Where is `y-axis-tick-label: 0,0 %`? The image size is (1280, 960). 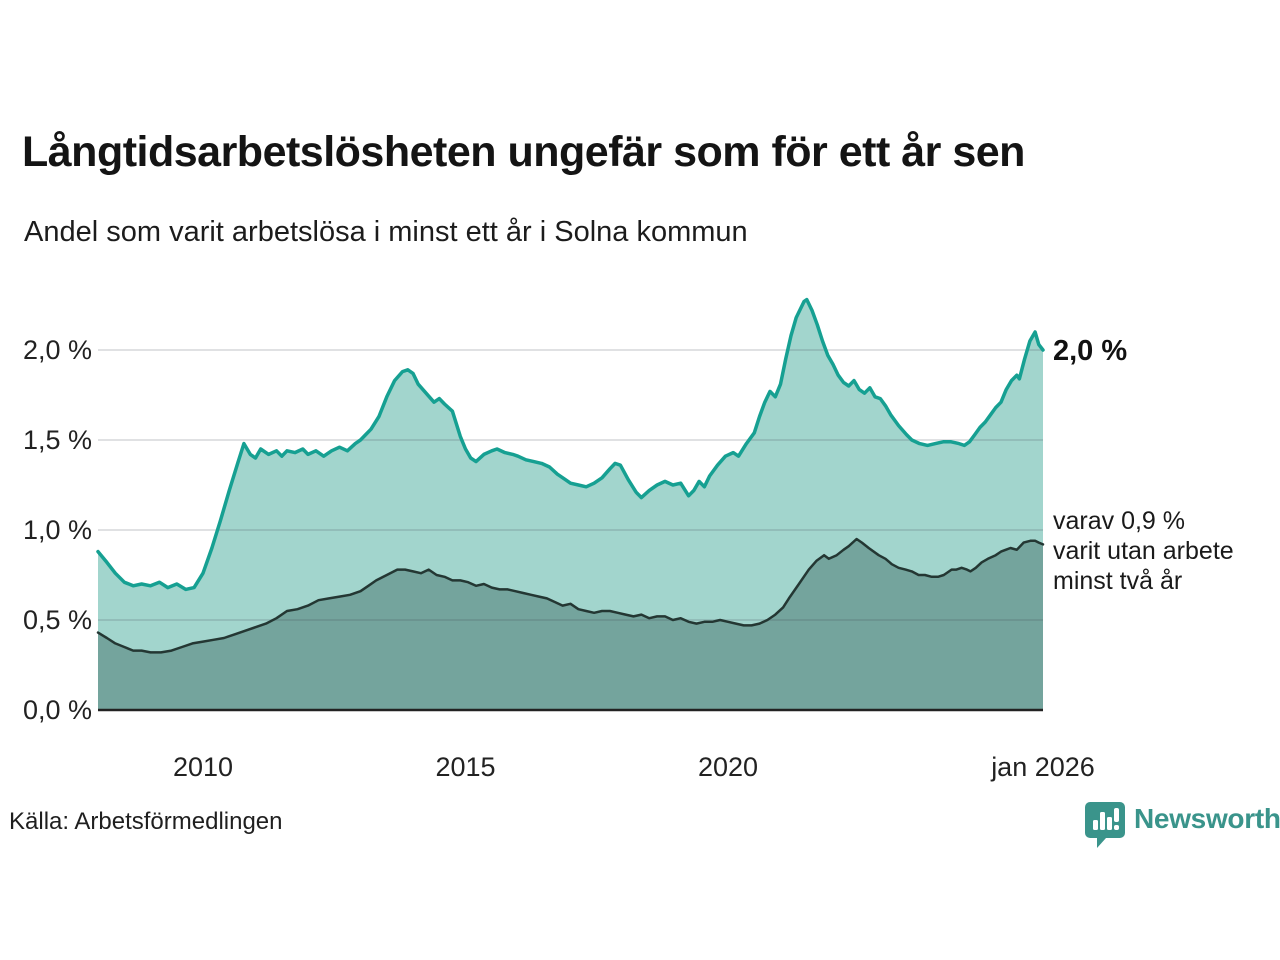 y-axis-tick-label: 0,0 % is located at coordinates (57, 710).